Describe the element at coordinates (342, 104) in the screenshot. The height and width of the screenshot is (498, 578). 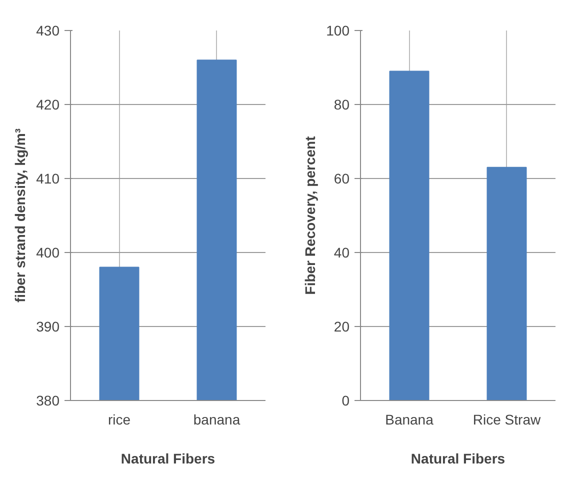
I see `y-tick-label: 80` at that location.